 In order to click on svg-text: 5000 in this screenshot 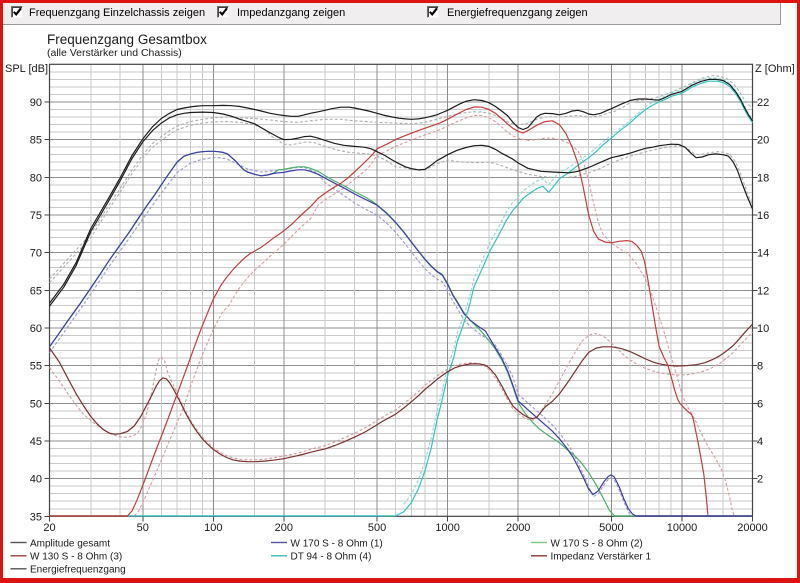, I will do `click(611, 528)`.